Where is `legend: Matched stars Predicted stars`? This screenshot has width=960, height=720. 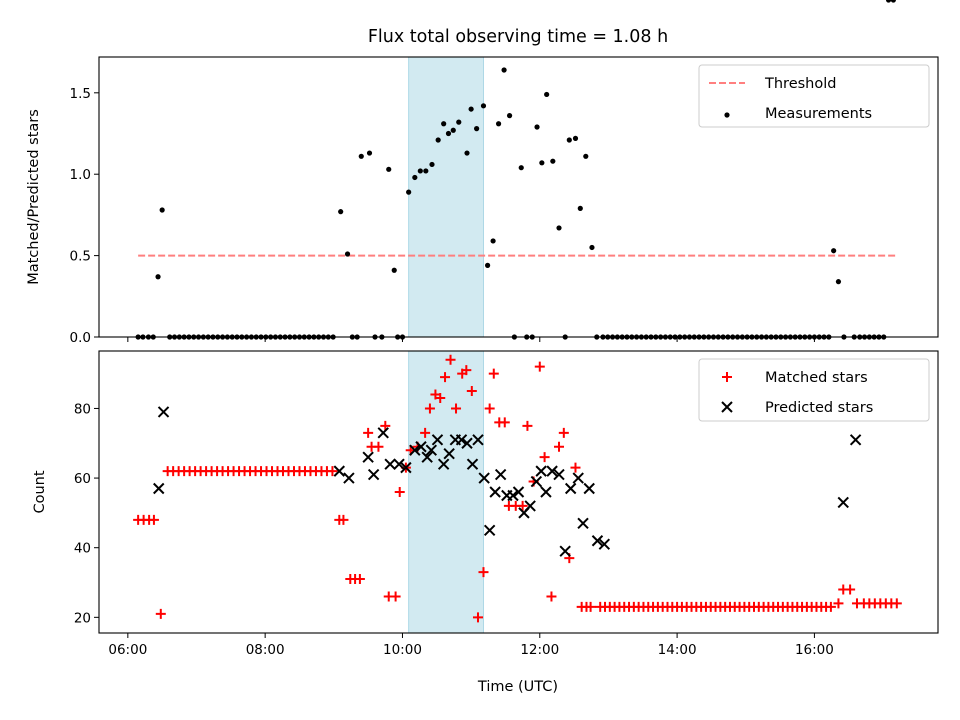
legend: Matched stars Predicted stars is located at coordinates (814, 390).